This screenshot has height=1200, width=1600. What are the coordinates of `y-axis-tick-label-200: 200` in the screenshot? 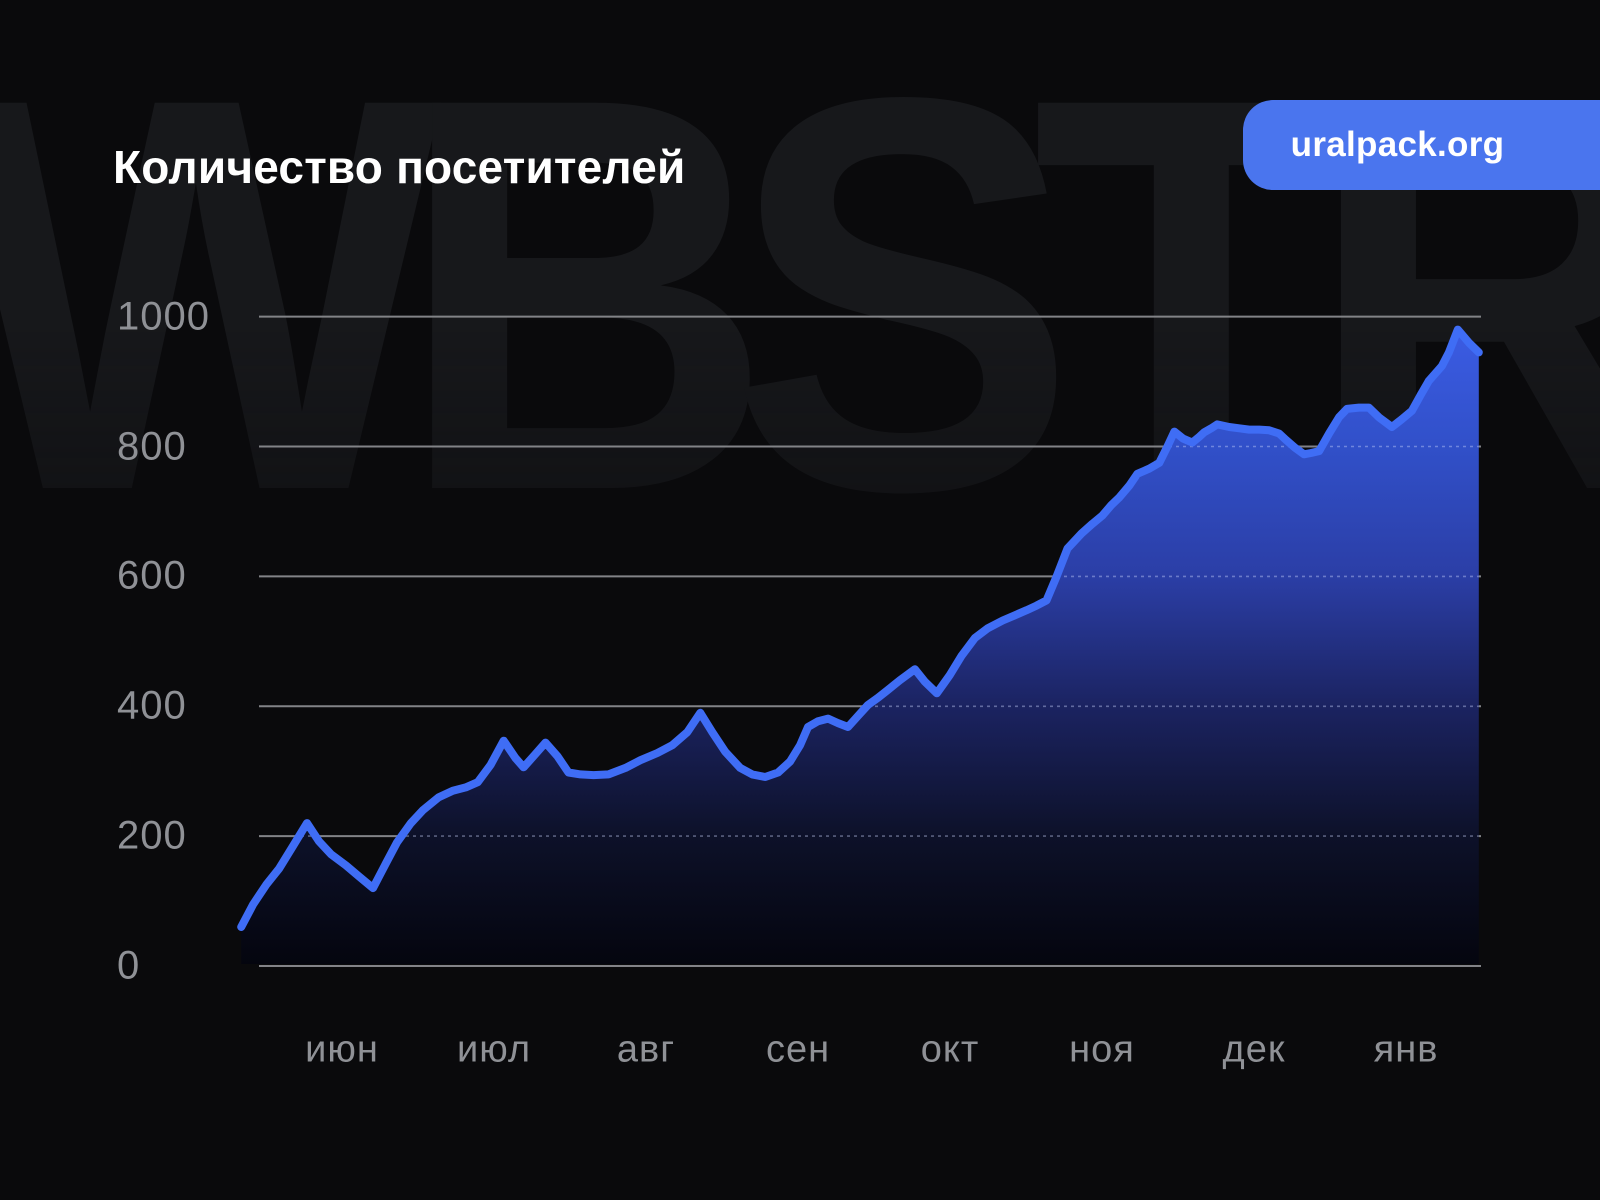 It's located at (152, 835).